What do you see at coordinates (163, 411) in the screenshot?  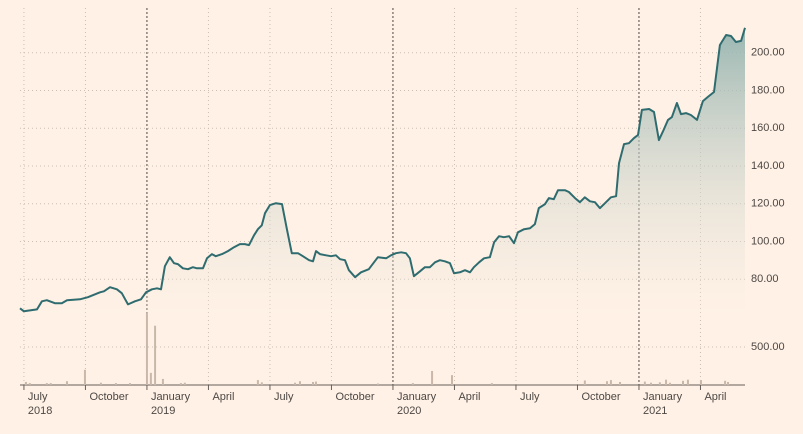 I see `year-label: 2019` at bounding box center [163, 411].